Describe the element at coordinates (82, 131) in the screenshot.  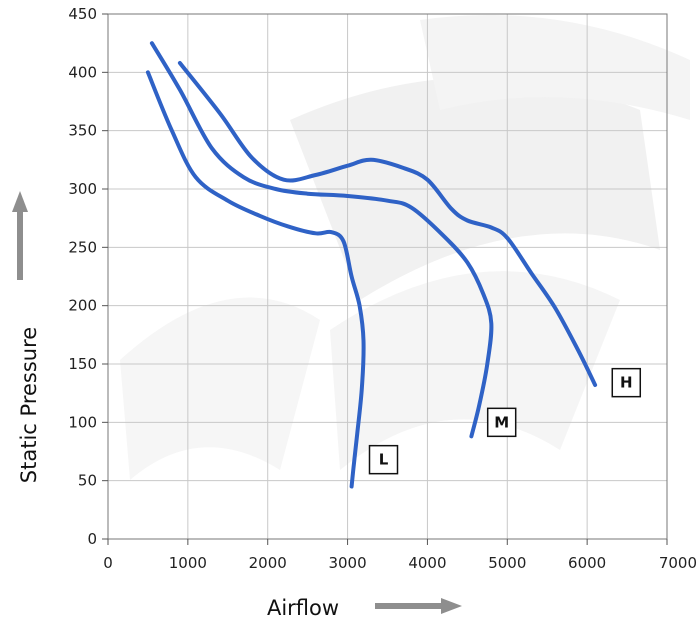
I see `y-tick-label: 350` at that location.